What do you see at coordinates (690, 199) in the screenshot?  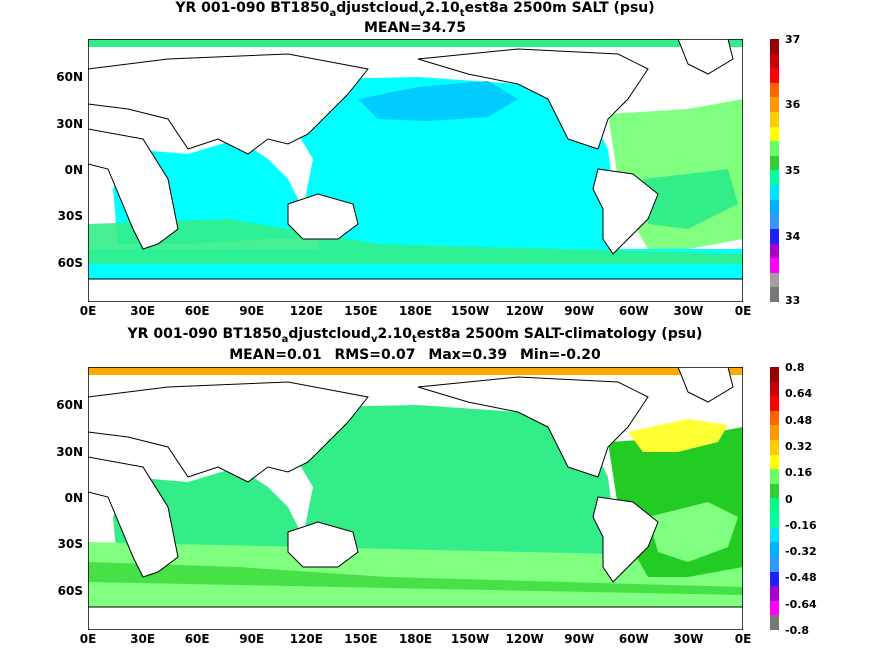 I see `atlantic-green` at bounding box center [690, 199].